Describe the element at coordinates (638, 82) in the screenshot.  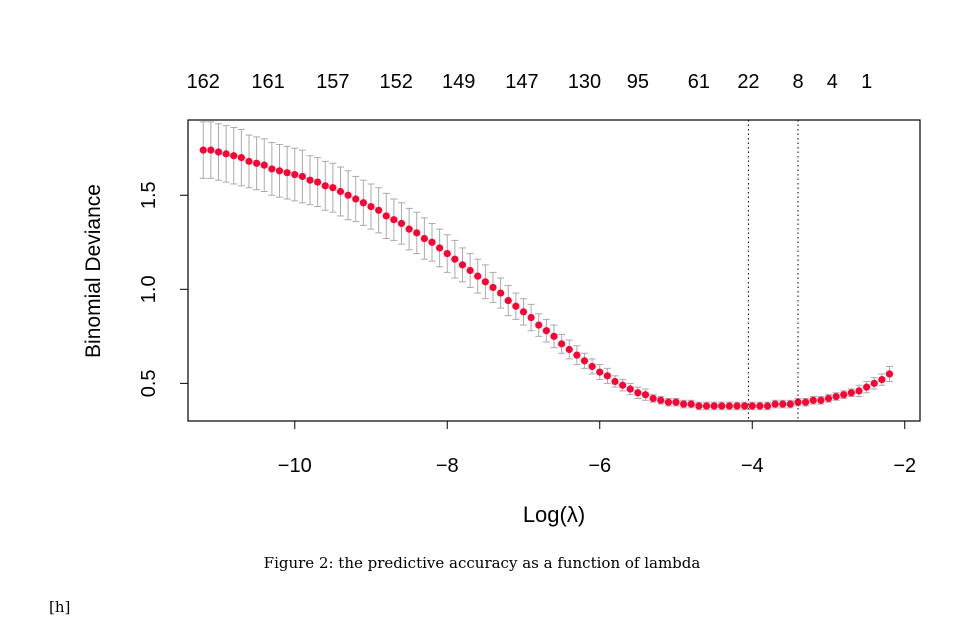
I see `top-axis-label: 95` at that location.